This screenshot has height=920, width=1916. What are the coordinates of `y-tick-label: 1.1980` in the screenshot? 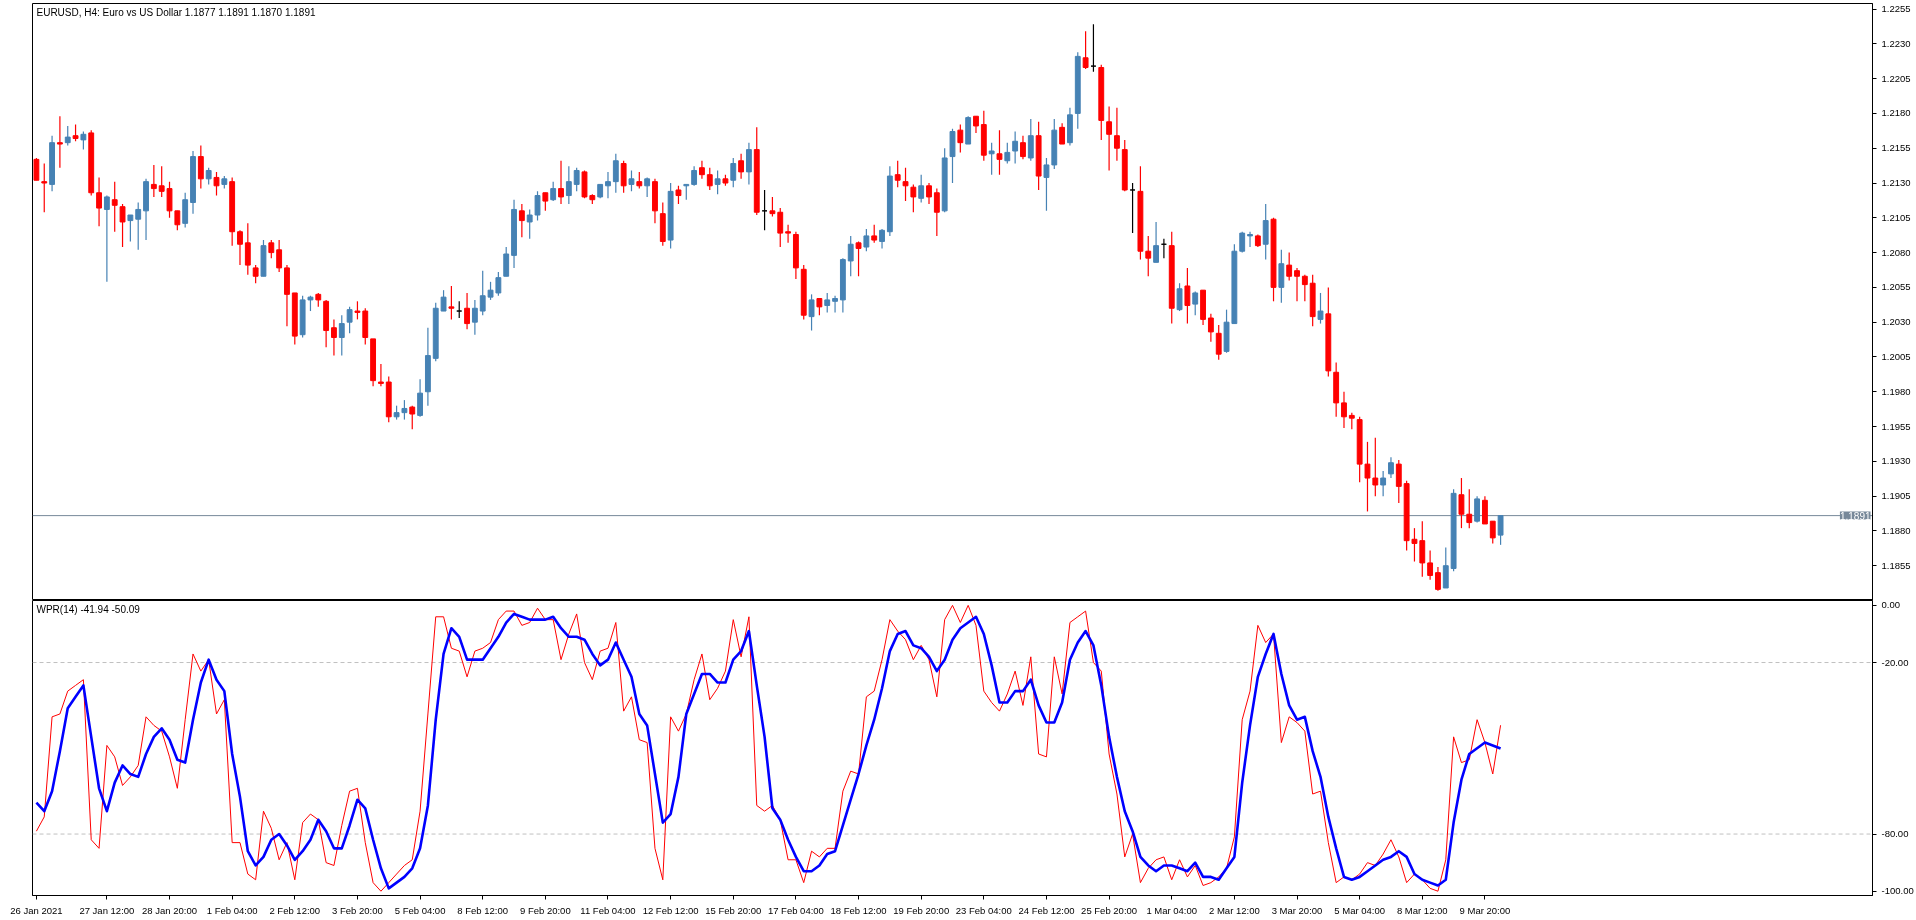 It's located at (1896, 391).